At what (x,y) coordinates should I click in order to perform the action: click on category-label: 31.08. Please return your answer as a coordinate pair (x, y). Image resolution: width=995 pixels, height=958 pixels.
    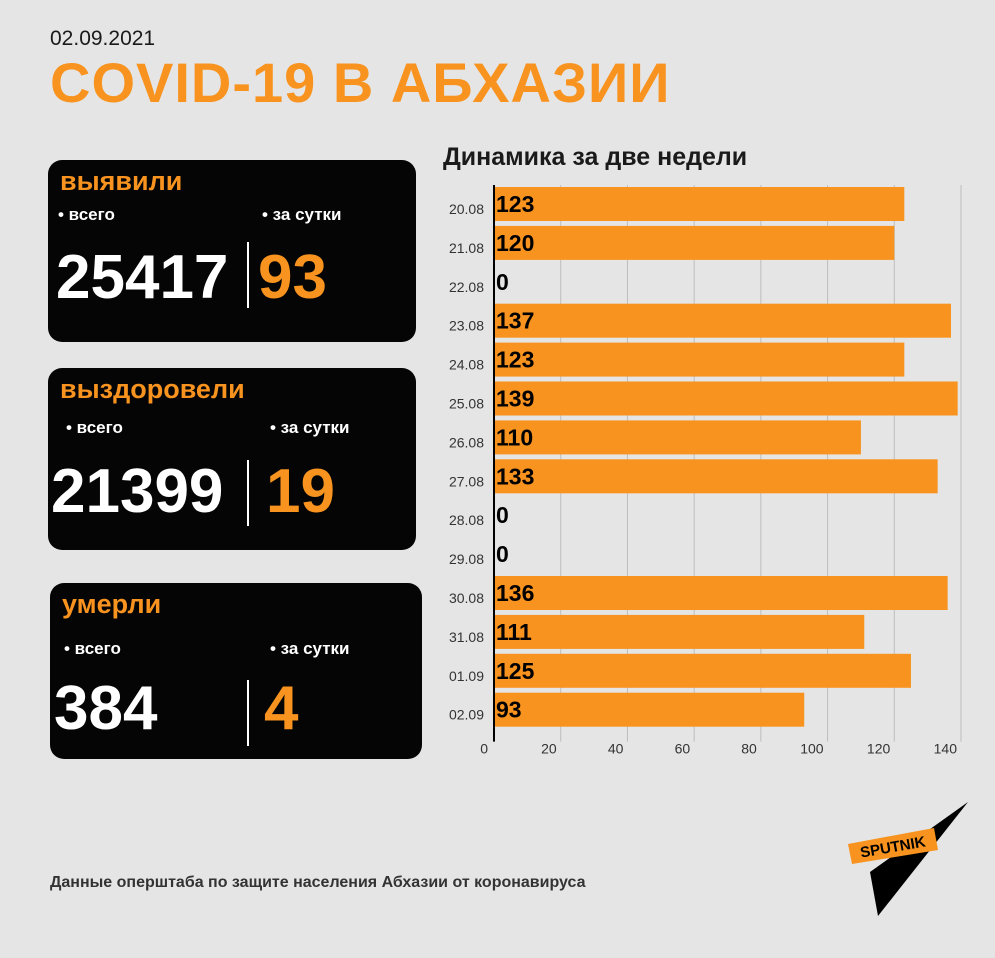
    Looking at the image, I should click on (466, 637).